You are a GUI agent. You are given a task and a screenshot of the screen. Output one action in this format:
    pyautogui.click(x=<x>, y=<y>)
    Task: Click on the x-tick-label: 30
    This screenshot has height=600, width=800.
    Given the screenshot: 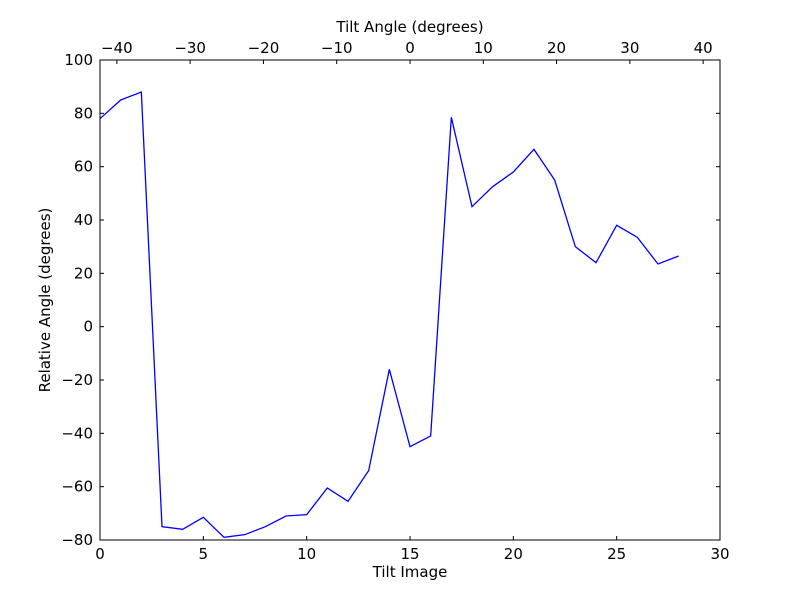 What is the action you would take?
    pyautogui.click(x=719, y=554)
    